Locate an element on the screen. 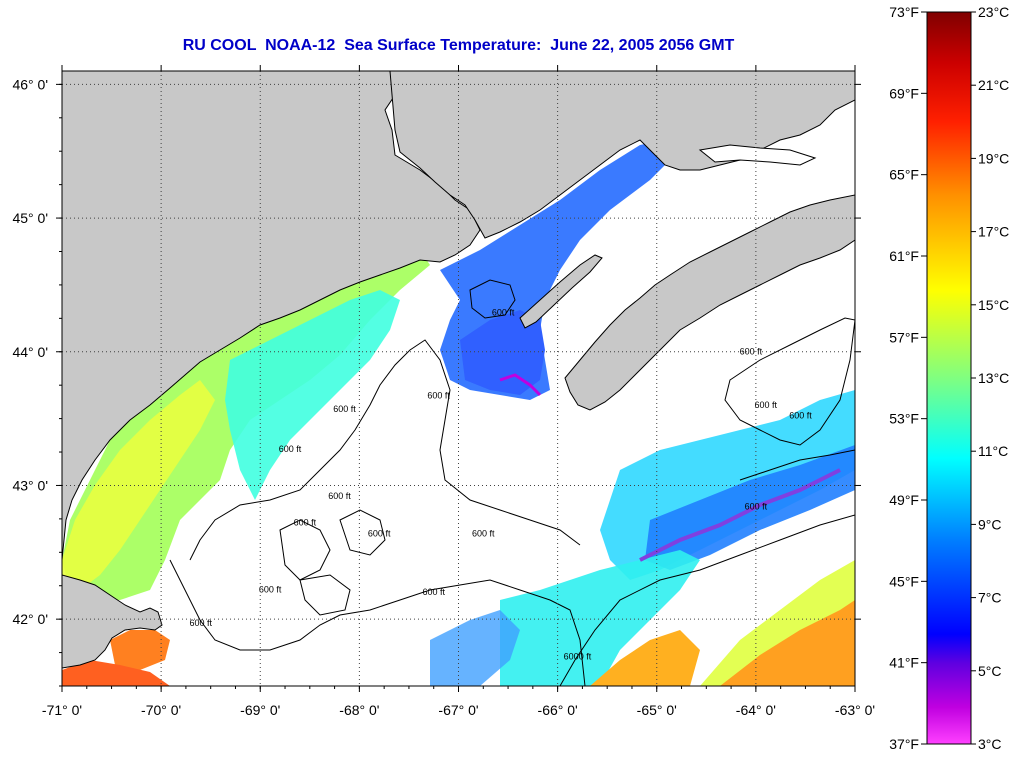  colorbar-f-label: 41°F is located at coordinates (904, 663).